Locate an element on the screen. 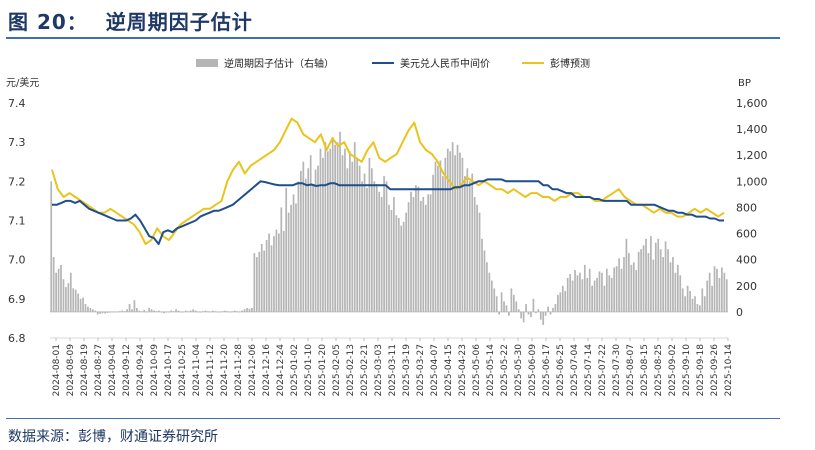 The image size is (815, 450). x-tick-label: 2025-02-05 is located at coordinates (337, 370).